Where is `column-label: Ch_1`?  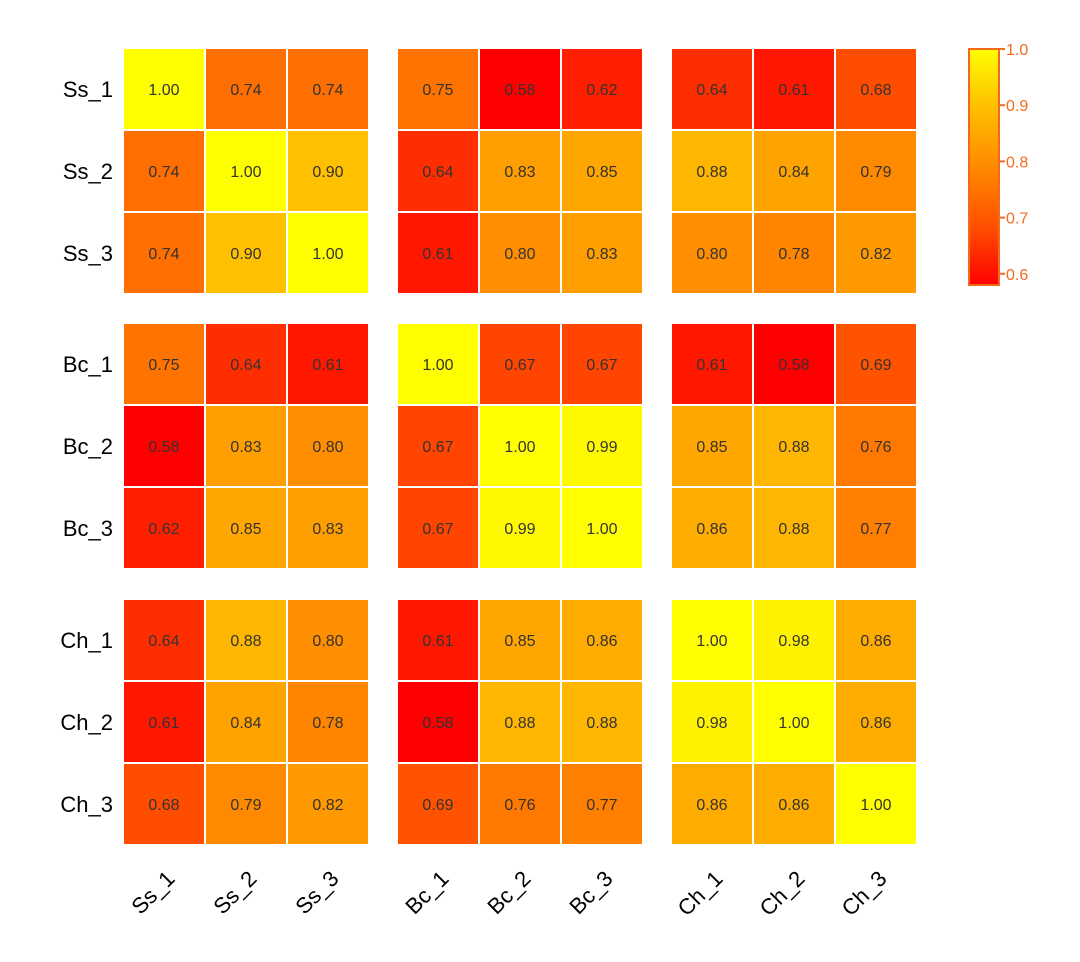
column-label: Ch_1 is located at coordinates (700, 893).